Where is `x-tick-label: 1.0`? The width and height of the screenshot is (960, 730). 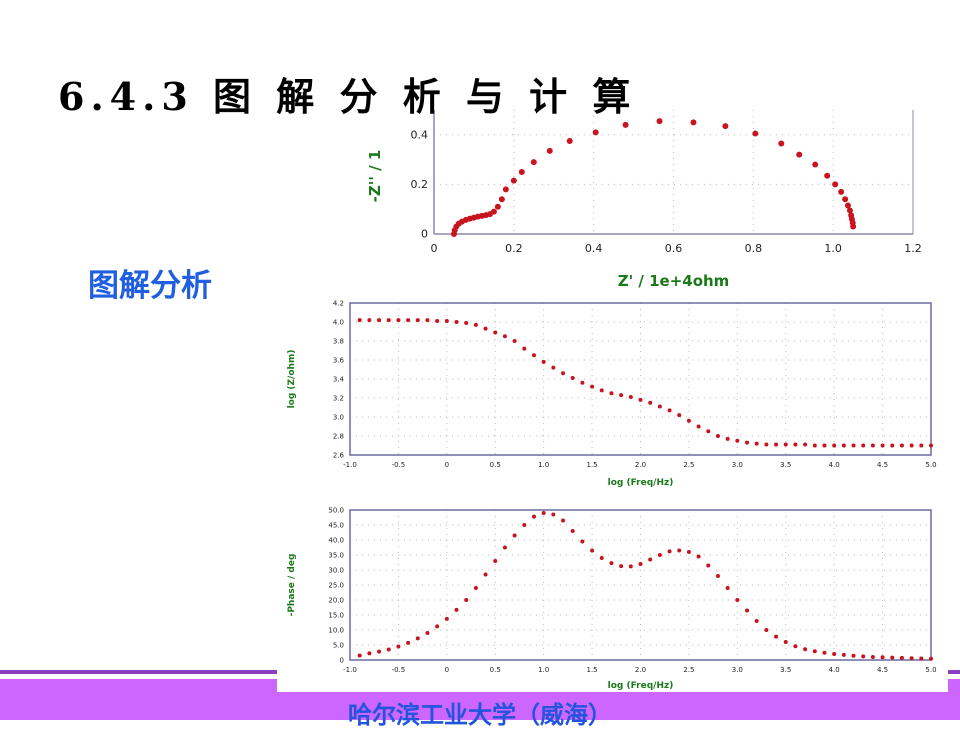
x-tick-label: 1.0 is located at coordinates (833, 248).